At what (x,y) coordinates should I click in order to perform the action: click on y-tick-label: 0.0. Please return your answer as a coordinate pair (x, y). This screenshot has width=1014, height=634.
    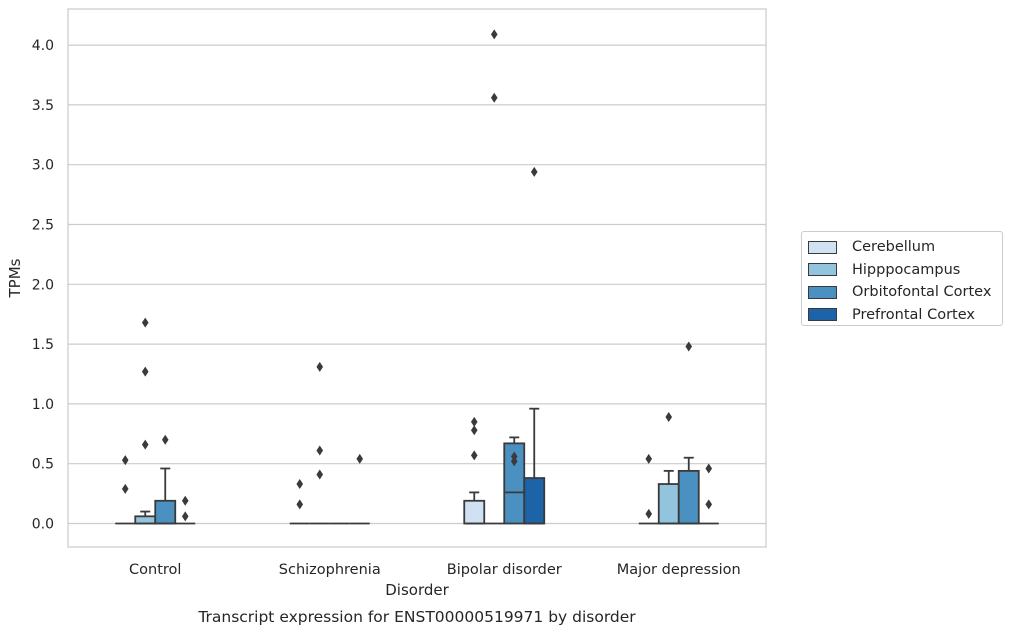
    Looking at the image, I should click on (43, 525).